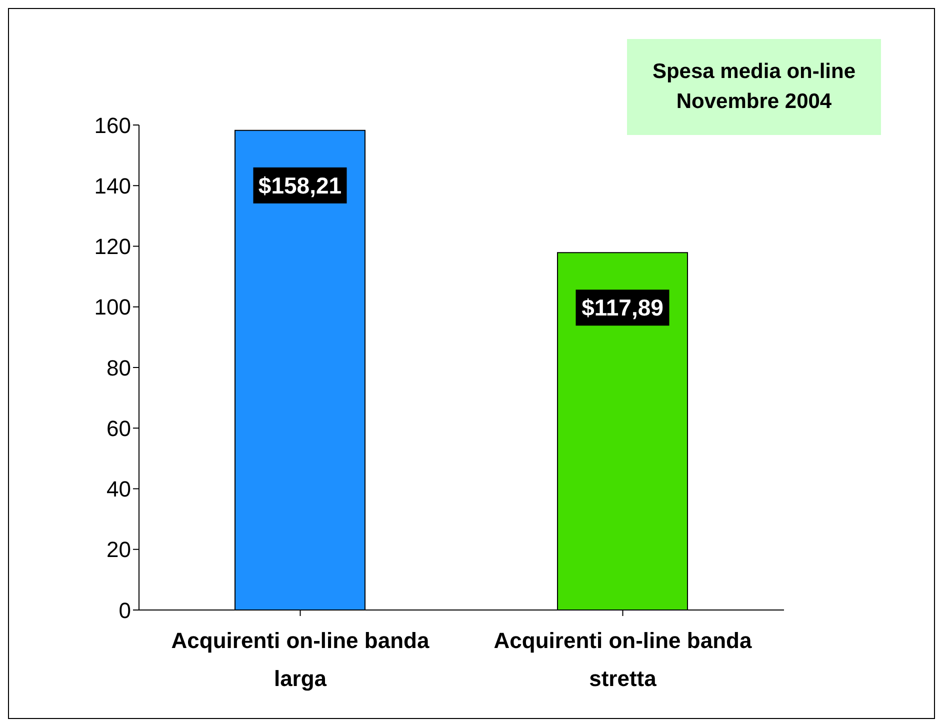 The image size is (943, 727). What do you see at coordinates (112, 247) in the screenshot?
I see `y-tick-label: 120` at bounding box center [112, 247].